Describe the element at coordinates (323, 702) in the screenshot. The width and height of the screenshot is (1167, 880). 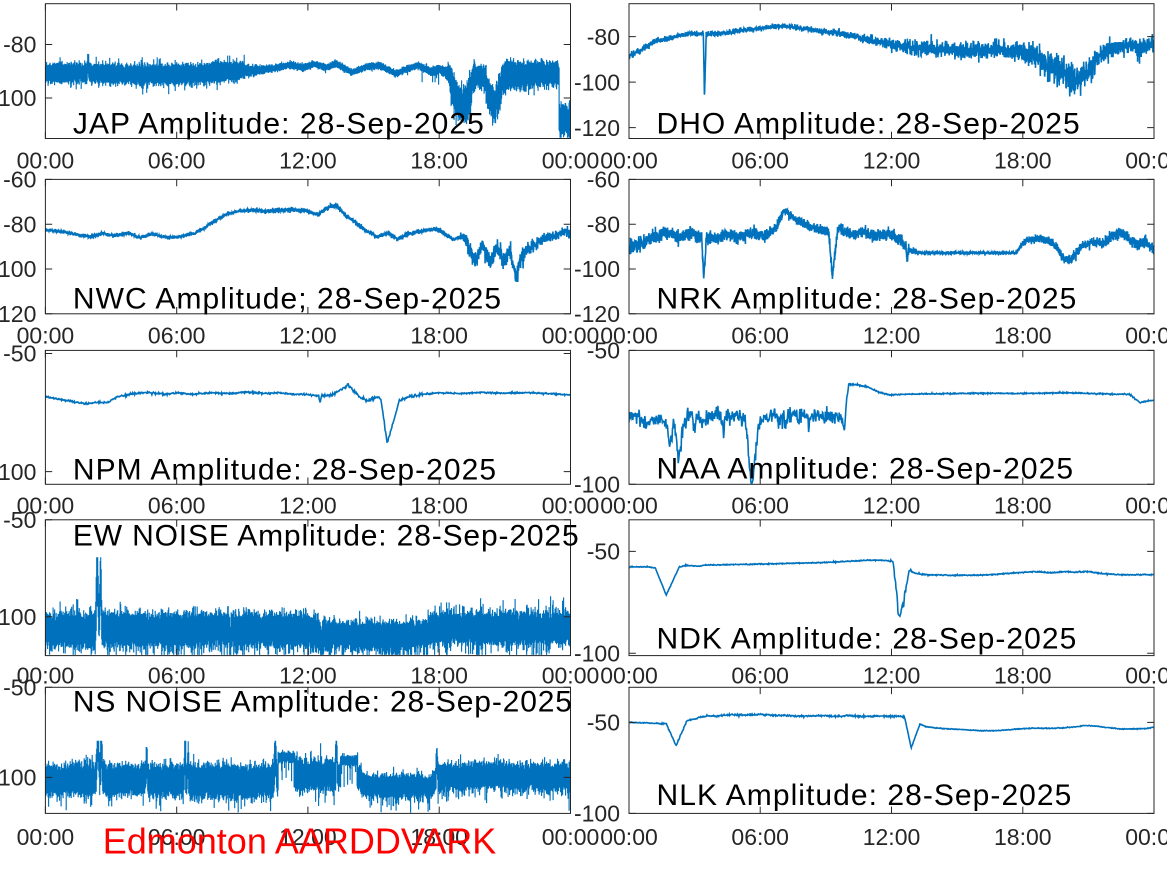
I see `svg-text:NS NOISE Amplitude: 28-Sep-202: NS NOISE Amplitude: 28-Sep-2025` at that location.